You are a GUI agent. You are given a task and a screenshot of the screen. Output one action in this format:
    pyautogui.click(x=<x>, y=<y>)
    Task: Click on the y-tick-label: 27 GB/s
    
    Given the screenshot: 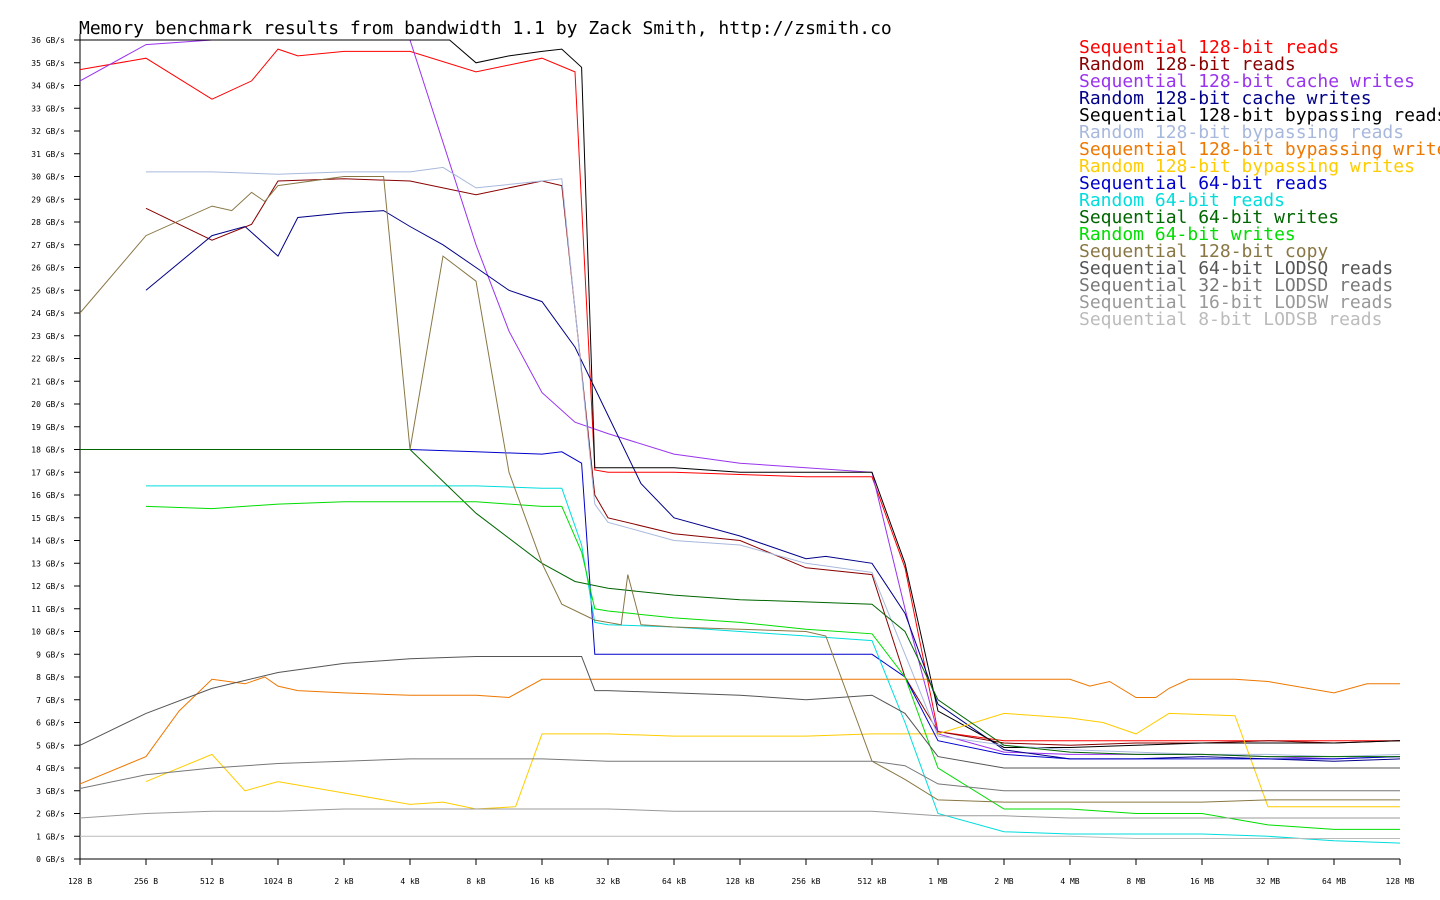 What is the action you would take?
    pyautogui.click(x=48, y=245)
    